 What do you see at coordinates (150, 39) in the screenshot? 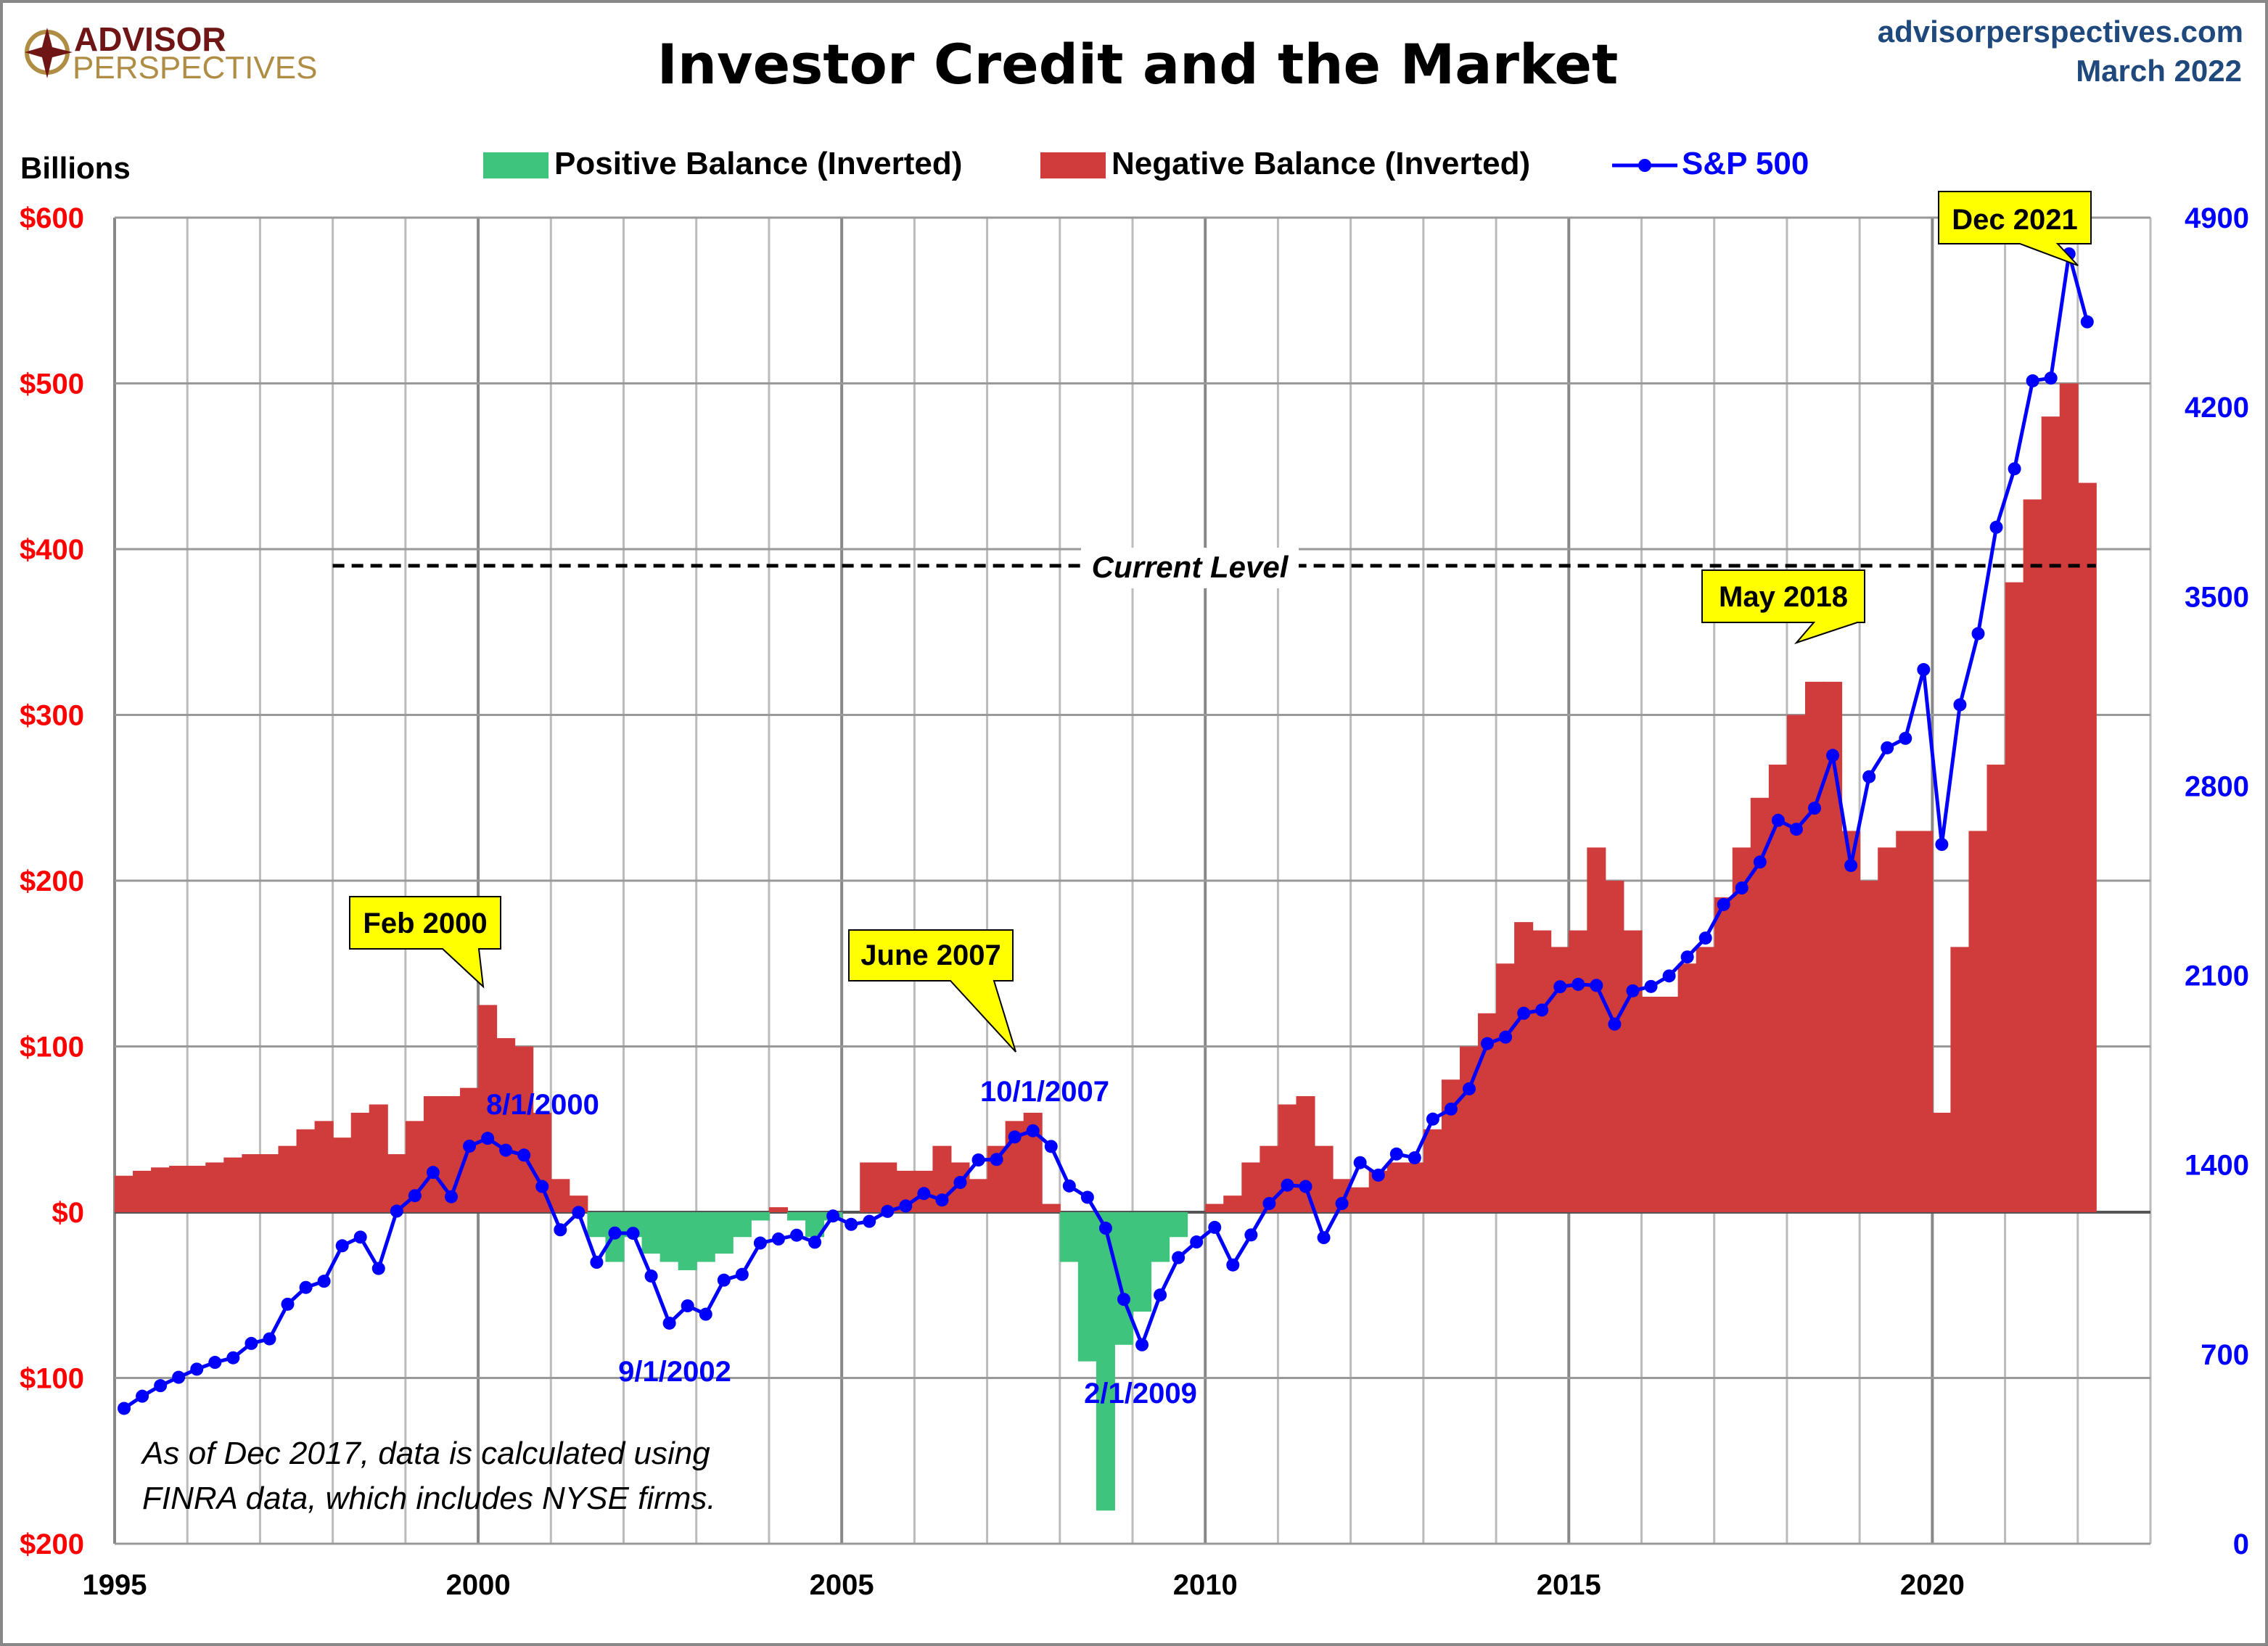
I see `logo-line1: ADVISOR` at bounding box center [150, 39].